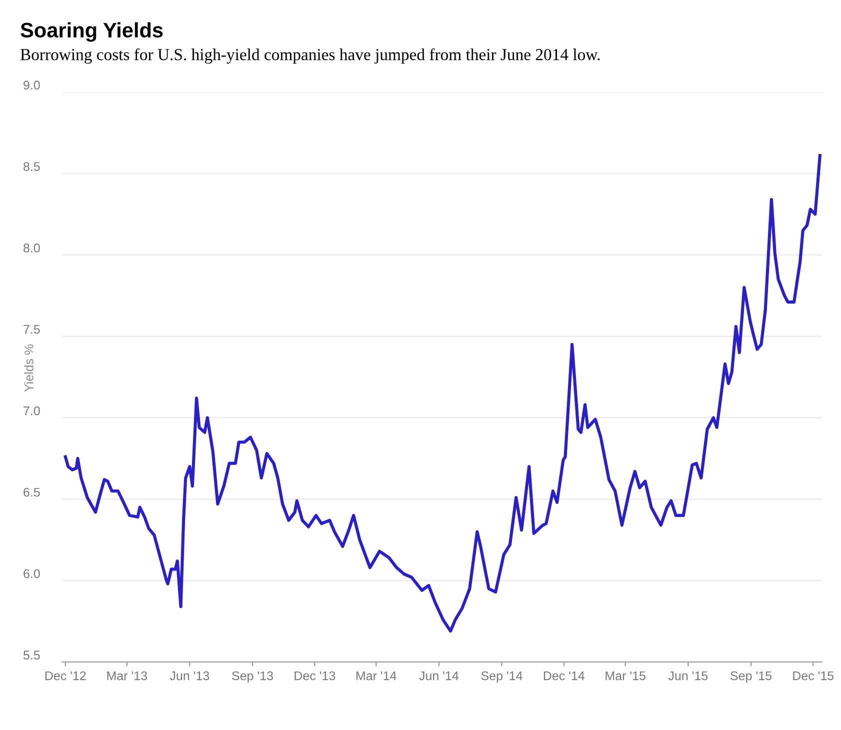  I want to click on y-tick-label: 5.5, so click(31, 655).